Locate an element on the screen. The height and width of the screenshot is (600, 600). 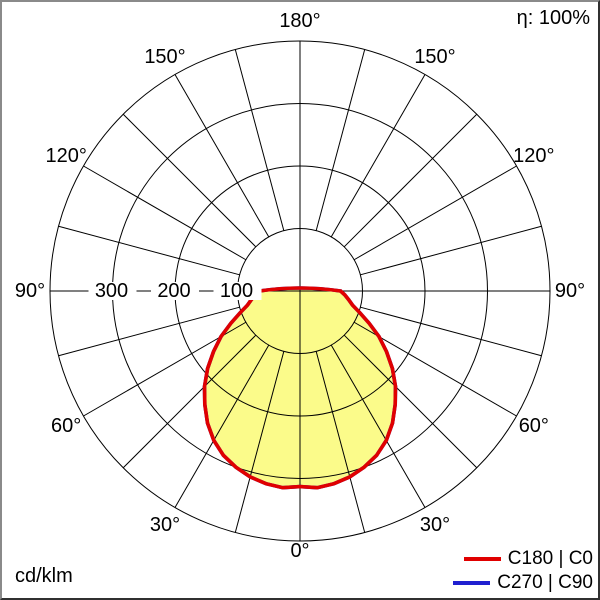
legend-item-c270-c90: C270 | C90 is located at coordinates (523, 583).